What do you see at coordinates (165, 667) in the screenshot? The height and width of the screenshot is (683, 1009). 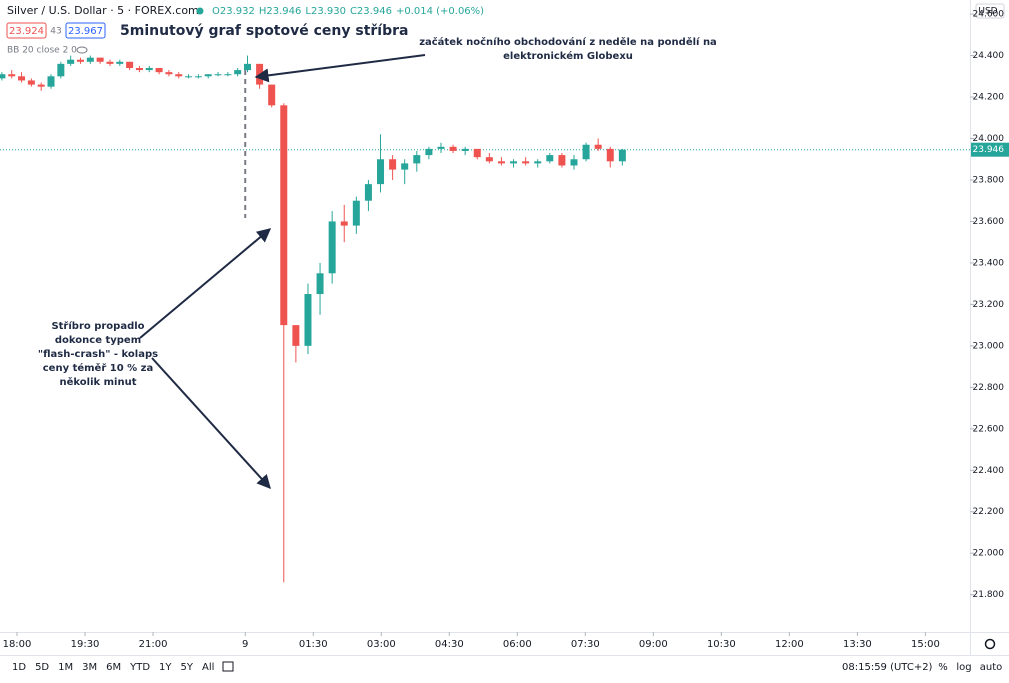 I see `timeframe-button: 1Y` at bounding box center [165, 667].